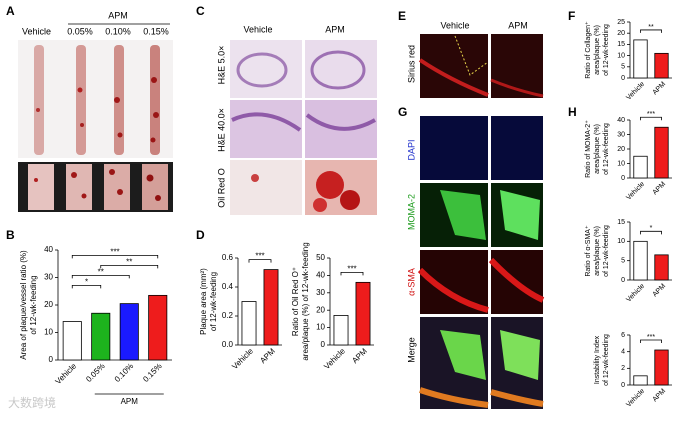 This screenshot has height=421, width=696. What do you see at coordinates (411, 212) in the screenshot?
I see `row-label: MOMA-2` at bounding box center [411, 212].